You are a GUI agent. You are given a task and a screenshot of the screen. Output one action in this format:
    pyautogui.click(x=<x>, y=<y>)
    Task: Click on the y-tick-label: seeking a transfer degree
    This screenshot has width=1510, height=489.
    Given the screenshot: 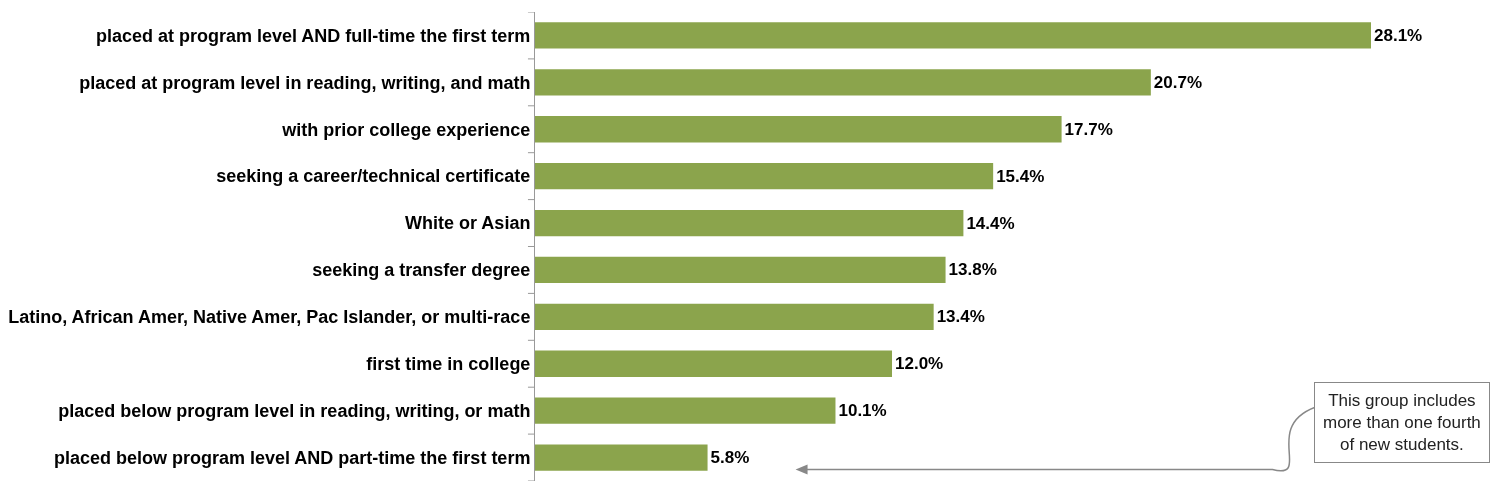 What is the action you would take?
    pyautogui.click(x=421, y=270)
    